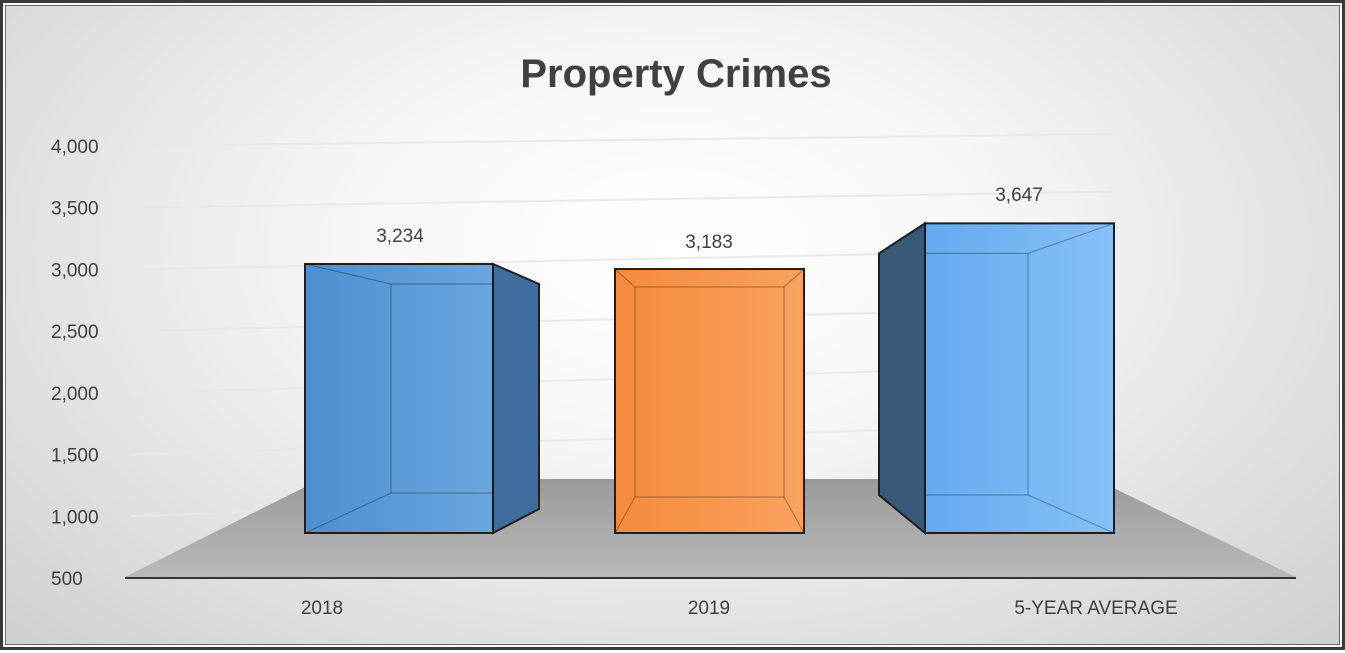 The width and height of the screenshot is (1345, 653). What do you see at coordinates (75, 270) in the screenshot?
I see `y-tick-label: 3,000` at bounding box center [75, 270].